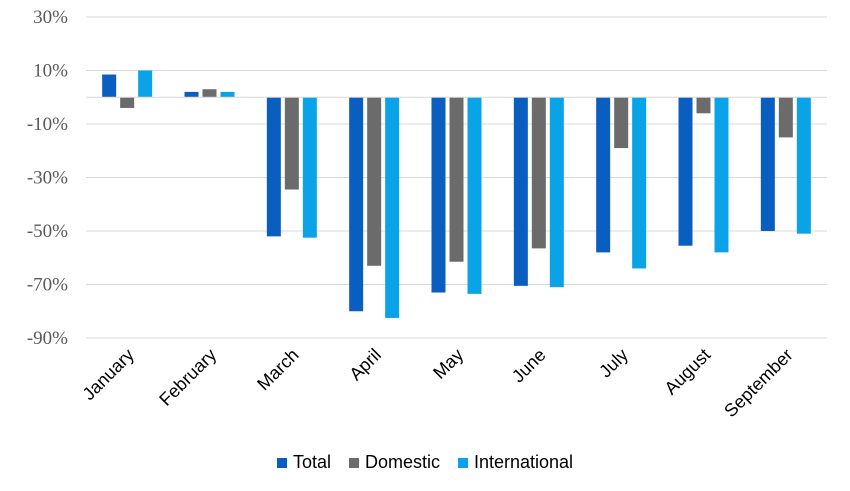  I want to click on bar-total-june, so click(520, 191).